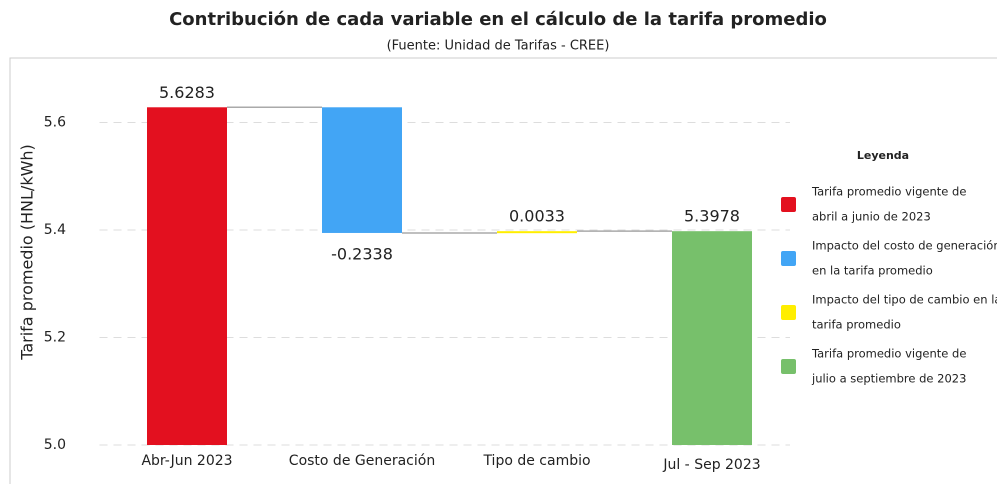 The image size is (997, 484). Describe the element at coordinates (186, 461) in the screenshot. I see `x-tick-label: Abr-Jun 2023` at that location.